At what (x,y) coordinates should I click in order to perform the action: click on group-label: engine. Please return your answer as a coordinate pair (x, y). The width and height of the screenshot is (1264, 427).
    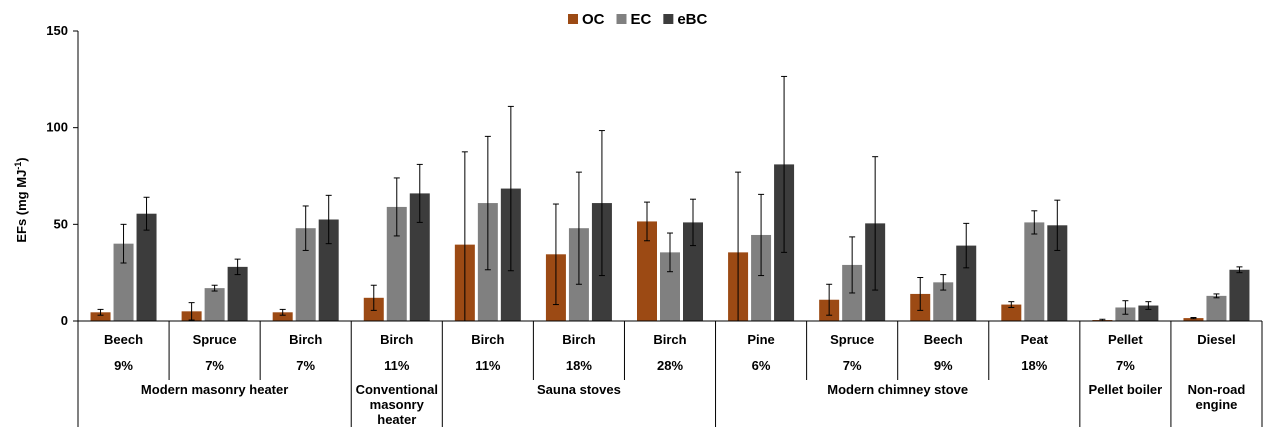
    Looking at the image, I should click on (1217, 404).